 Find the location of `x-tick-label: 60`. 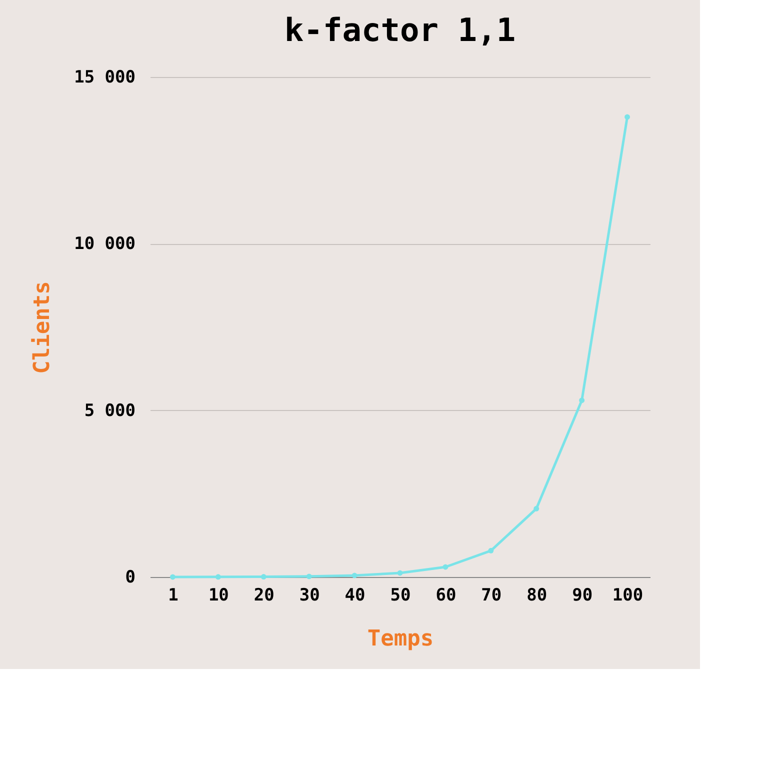

x-tick-label: 60 is located at coordinates (446, 596).